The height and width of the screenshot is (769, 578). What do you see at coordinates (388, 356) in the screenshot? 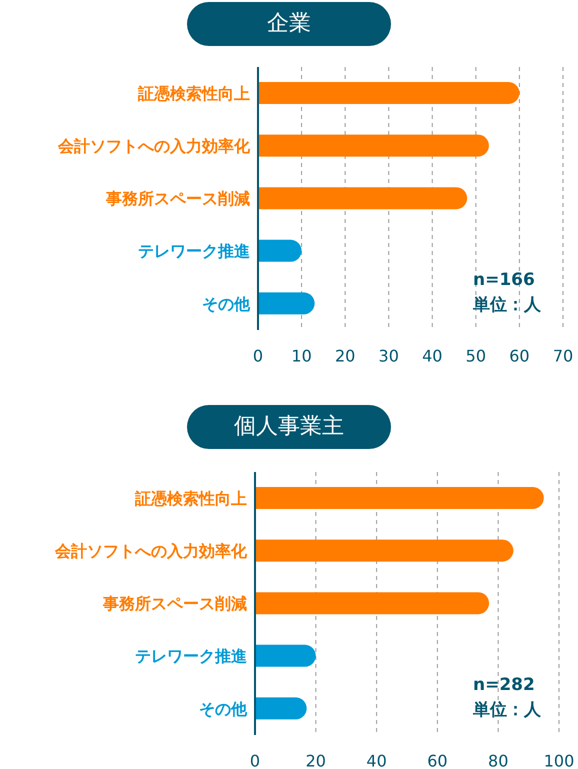
I see `x-tick-label: 30` at bounding box center [388, 356].